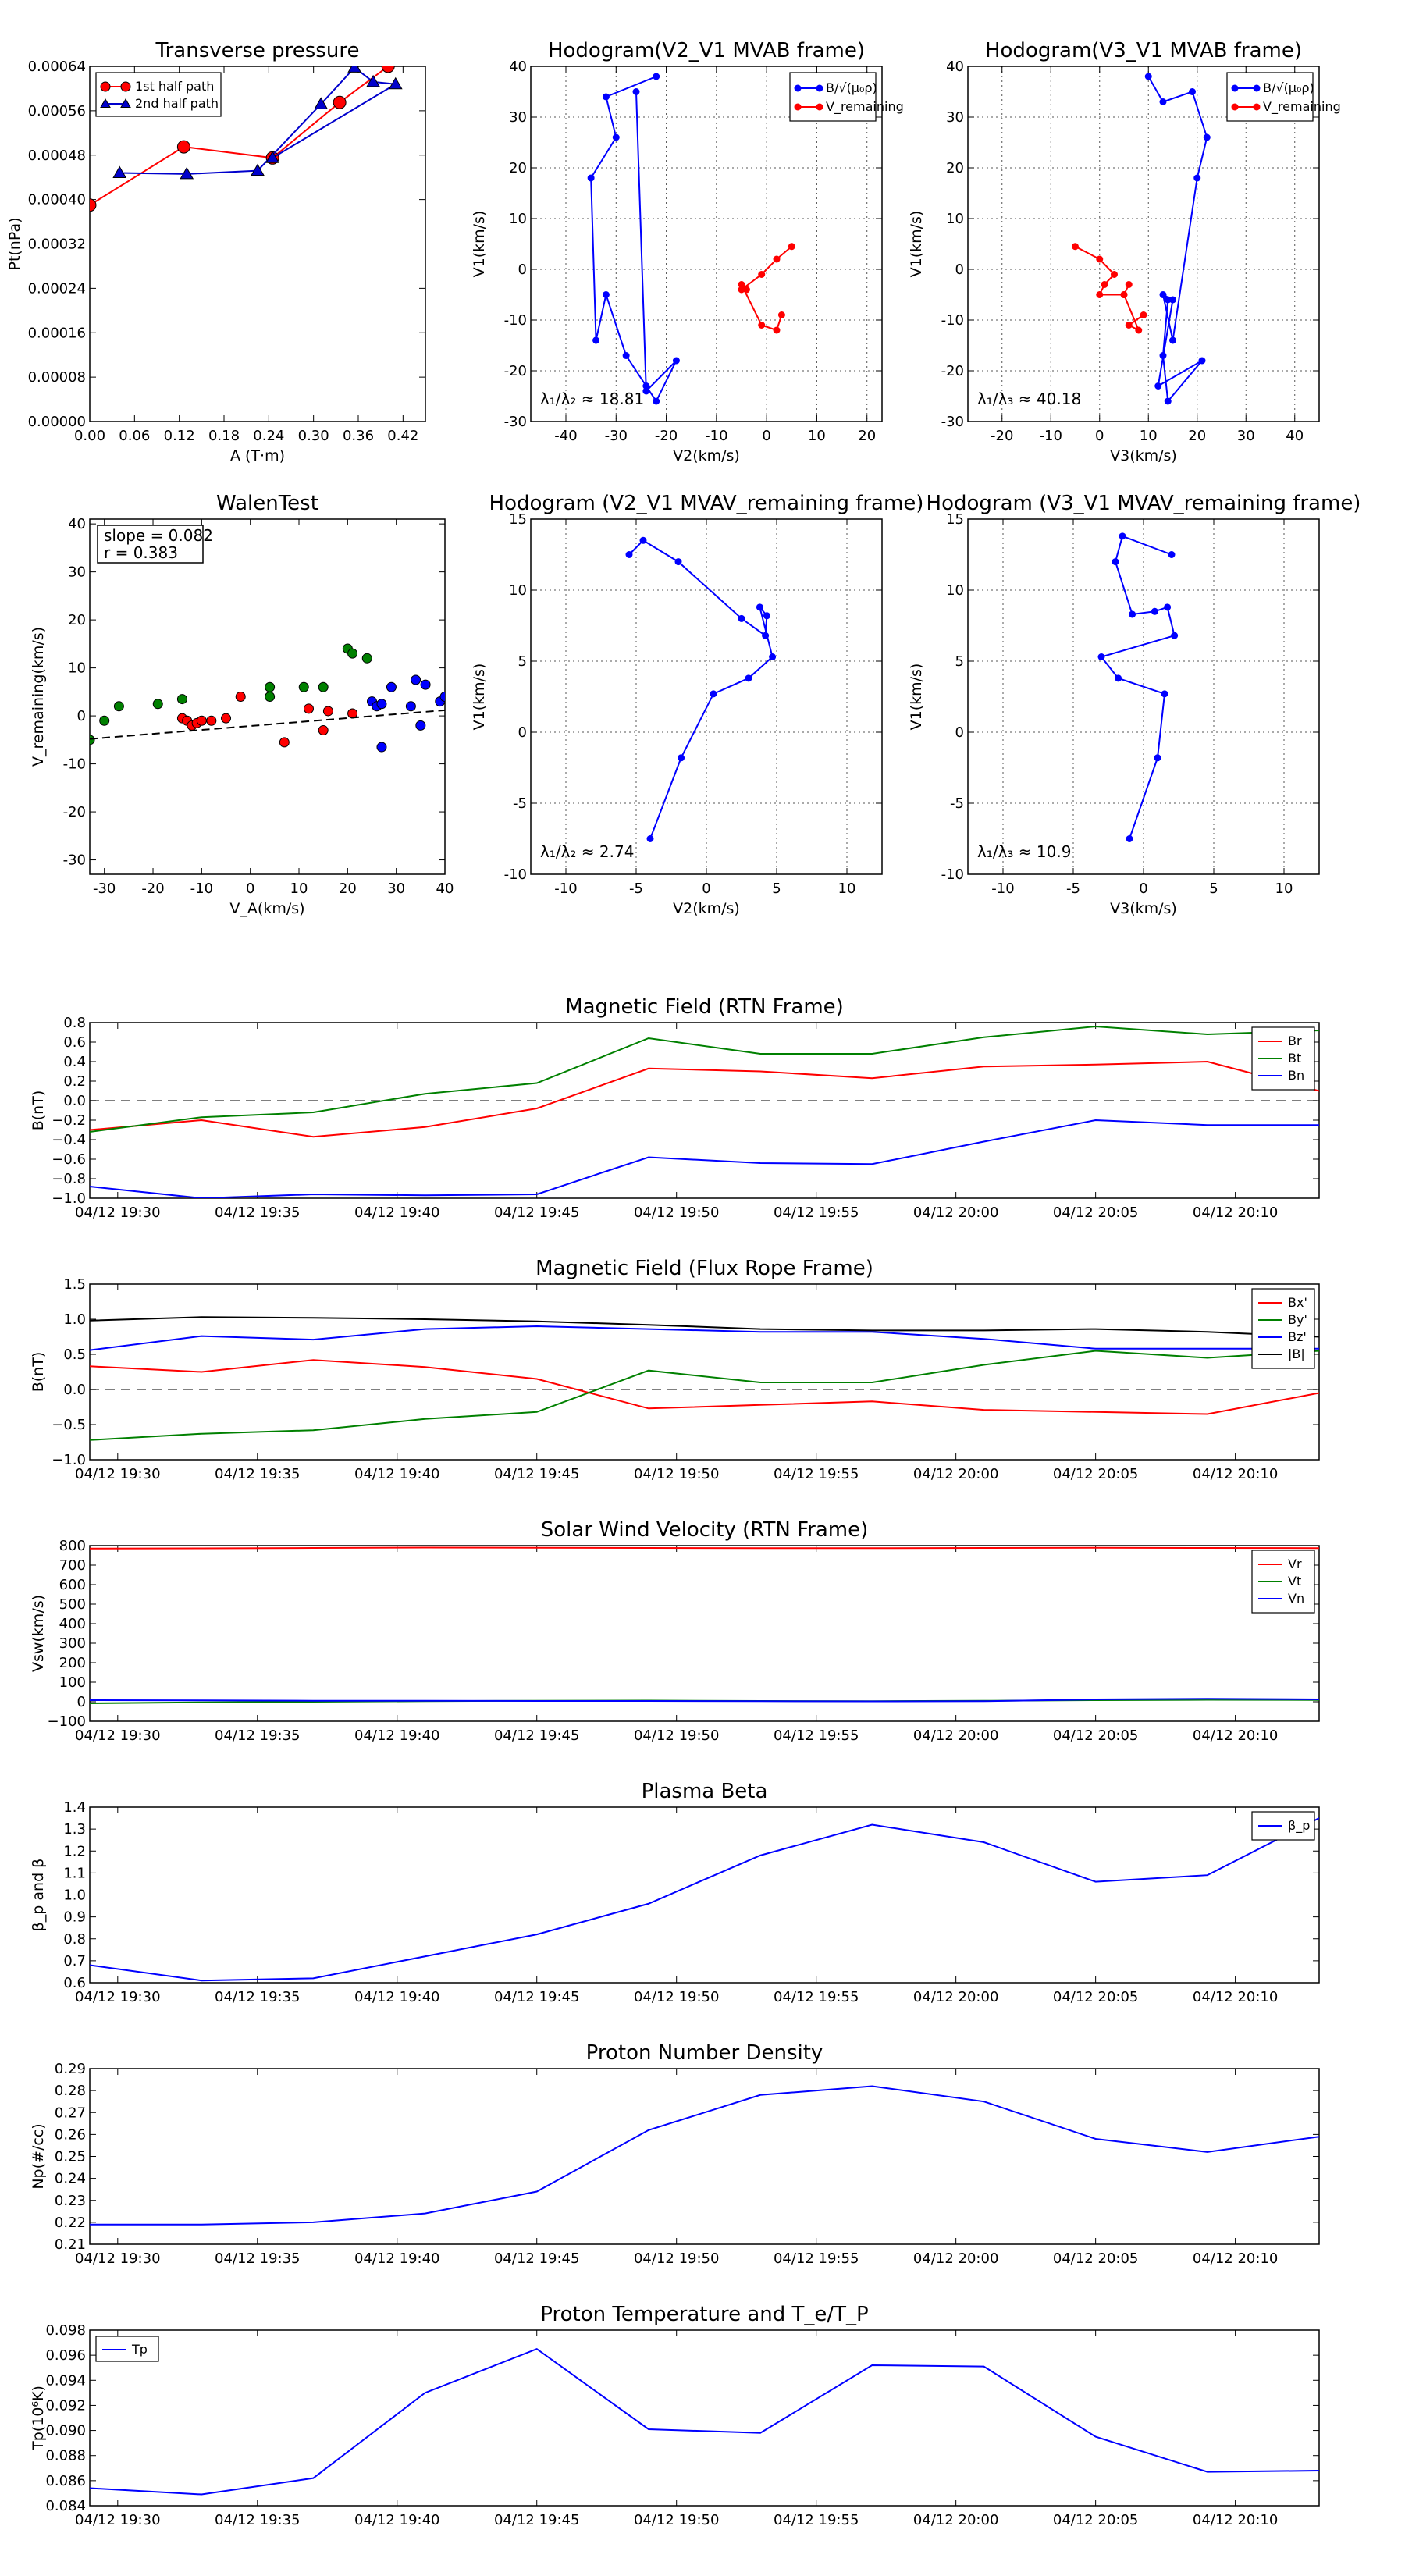 This screenshot has height=2576, width=1405. I want to click on walen-ytick-label: 0, so click(81, 716).